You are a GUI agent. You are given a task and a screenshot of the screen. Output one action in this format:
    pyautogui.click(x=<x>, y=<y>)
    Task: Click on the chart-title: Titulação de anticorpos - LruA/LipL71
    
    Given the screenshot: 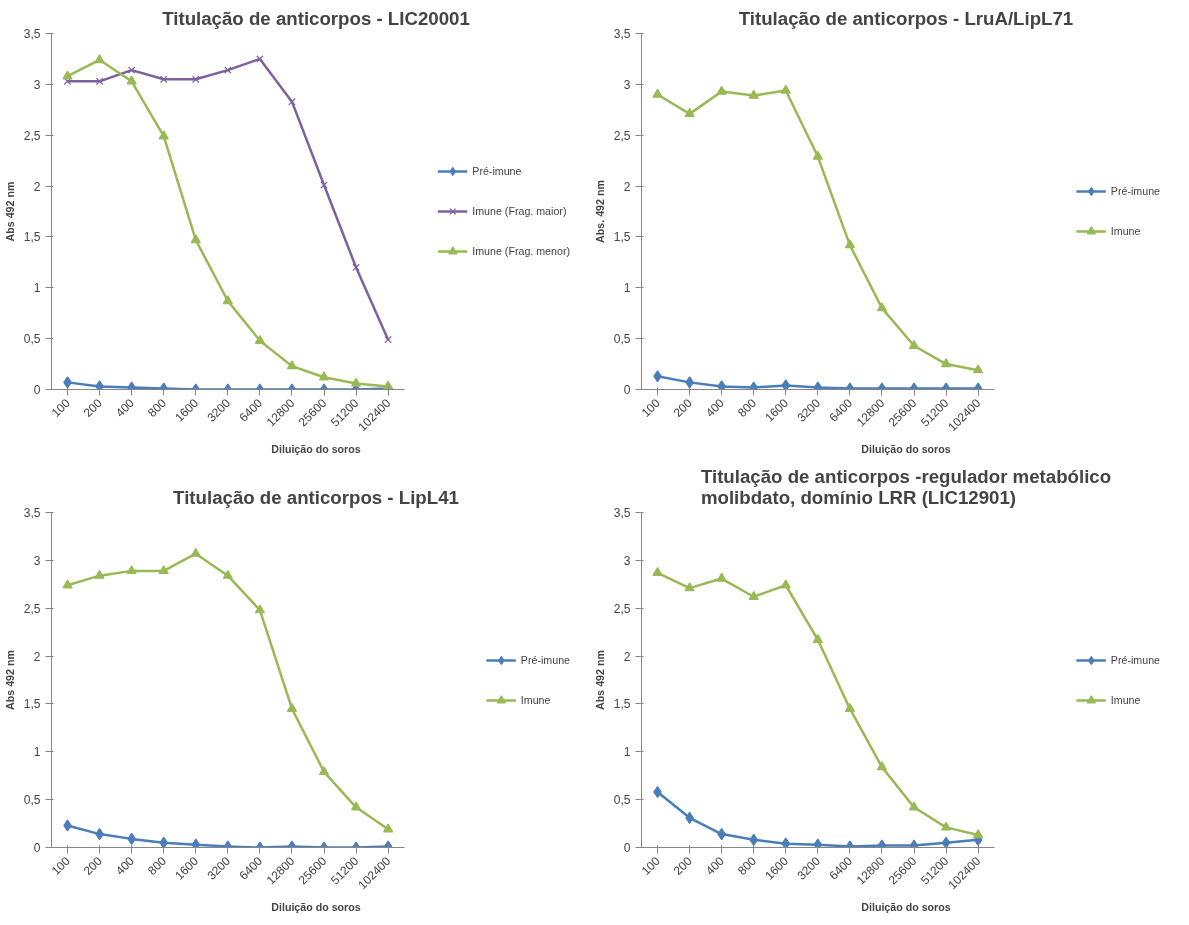 What is the action you would take?
    pyautogui.click(x=906, y=18)
    